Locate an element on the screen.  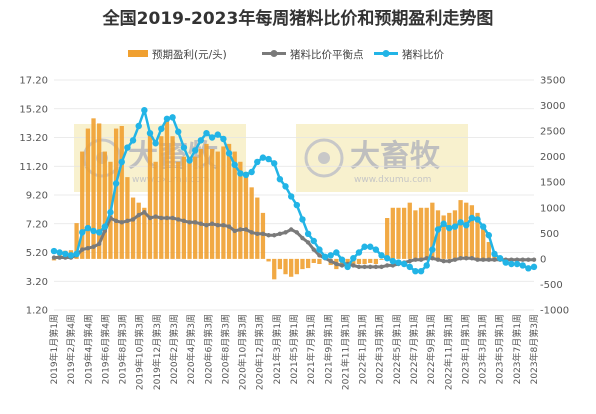
right-tick-label: 1000 is located at coordinates (552, 208).